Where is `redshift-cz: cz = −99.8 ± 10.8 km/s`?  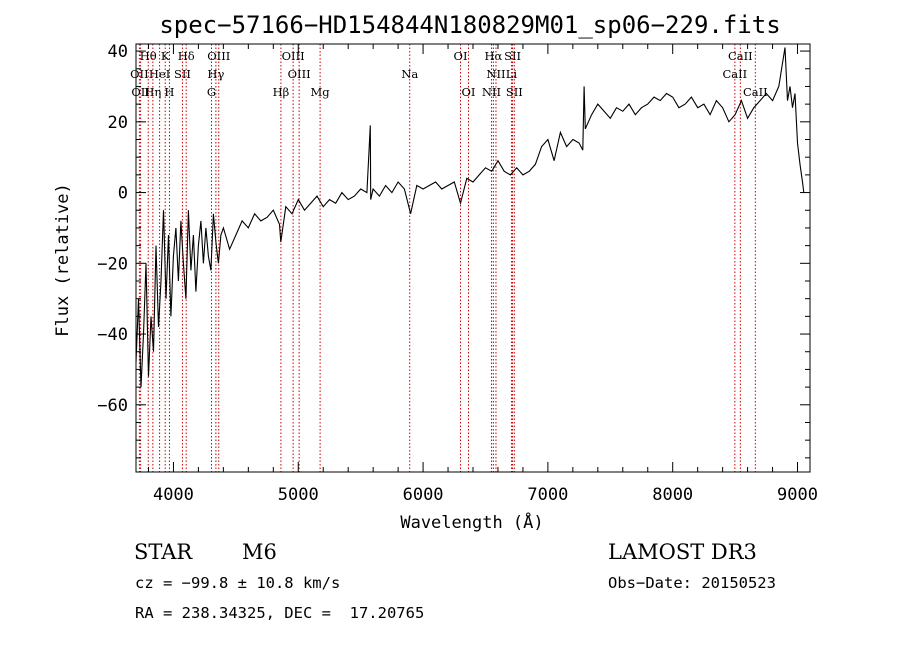 redshift-cz: cz = −99.8 ± 10.8 km/s is located at coordinates (238, 583).